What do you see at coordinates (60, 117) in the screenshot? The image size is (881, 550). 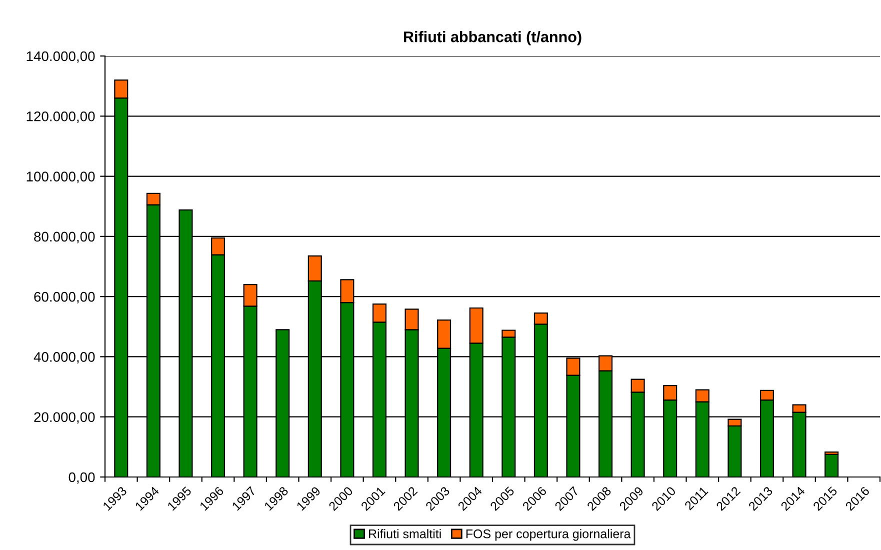 I see `y-tick-label: 120.000,00` at bounding box center [60, 117].